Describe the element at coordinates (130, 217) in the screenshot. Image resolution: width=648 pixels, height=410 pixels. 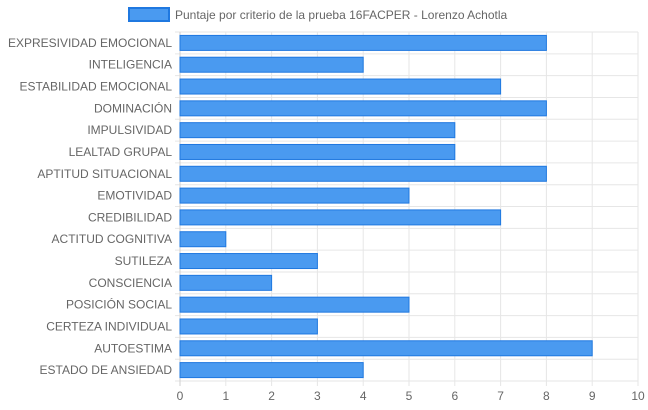
I see `category-label: CREDIBILIDAD` at that location.